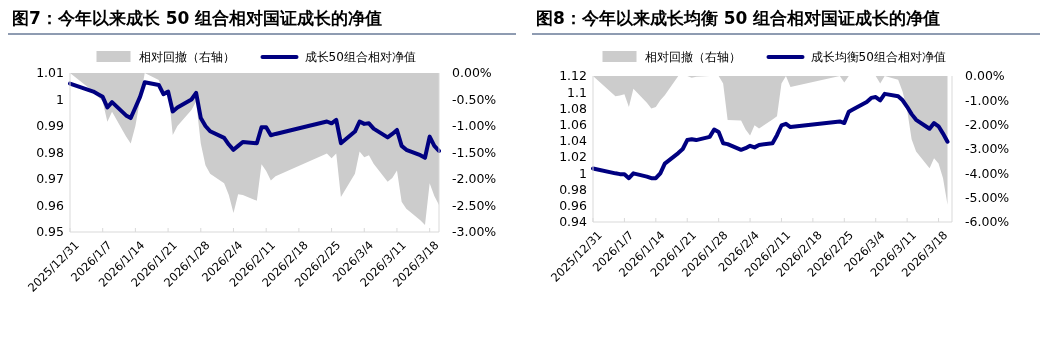  What do you see at coordinates (50, 73) in the screenshot?
I see `y-tick-label: 1.01` at bounding box center [50, 73].